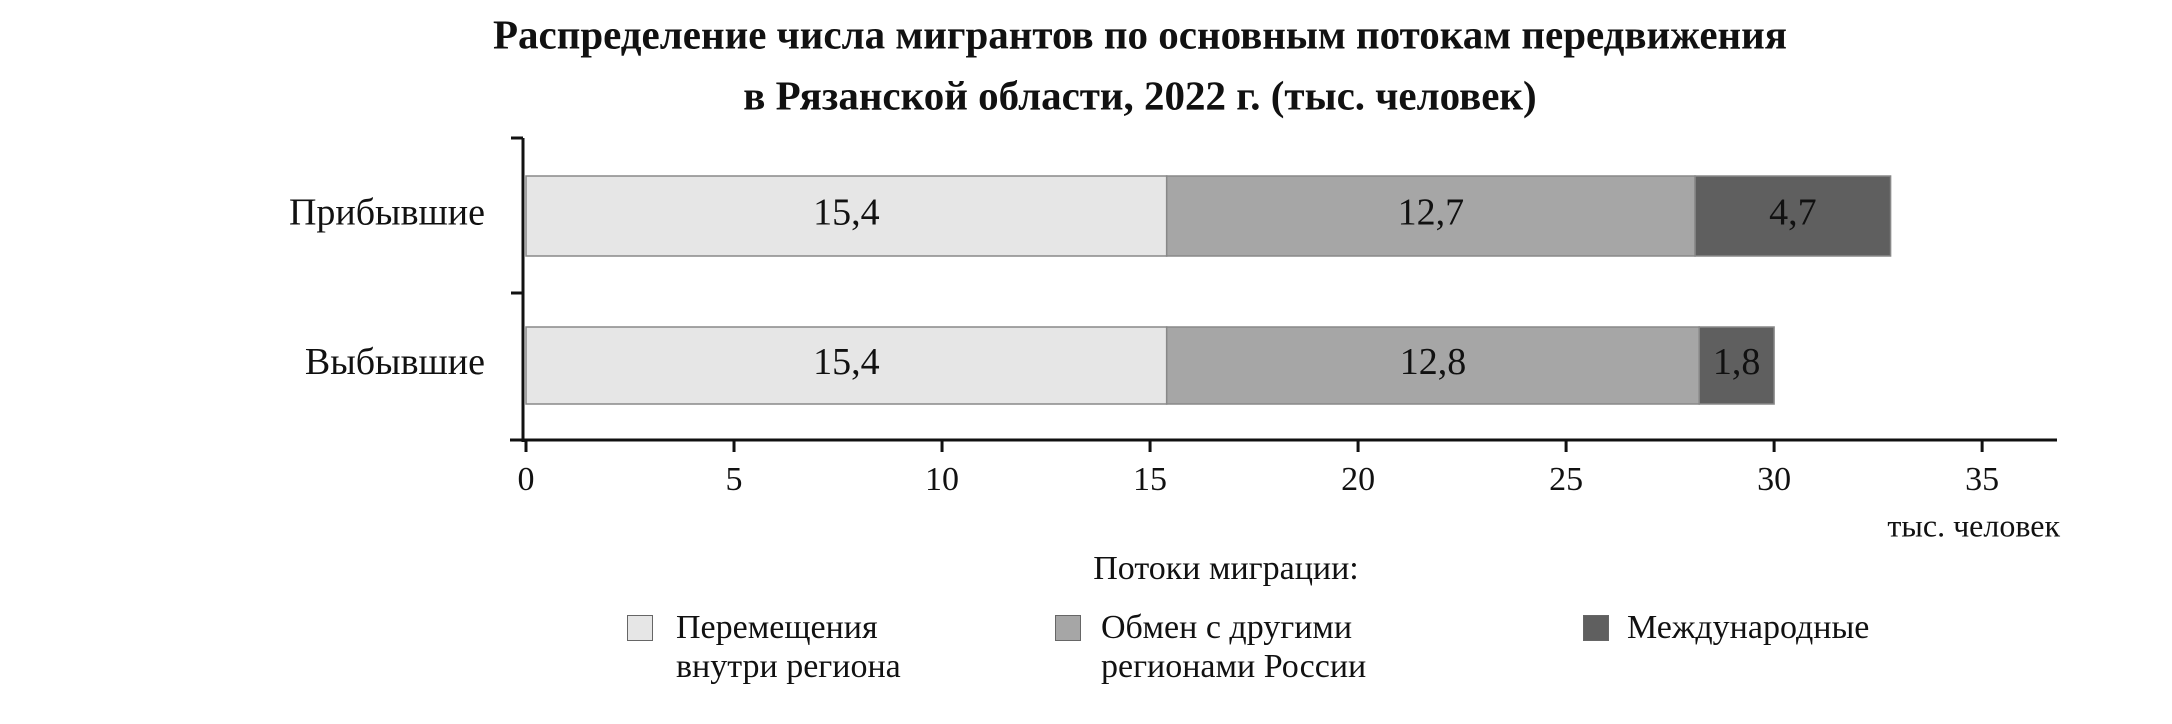 The height and width of the screenshot is (724, 2172). Describe the element at coordinates (1748, 627) in the screenshot. I see `legend-label: Международные` at that location.